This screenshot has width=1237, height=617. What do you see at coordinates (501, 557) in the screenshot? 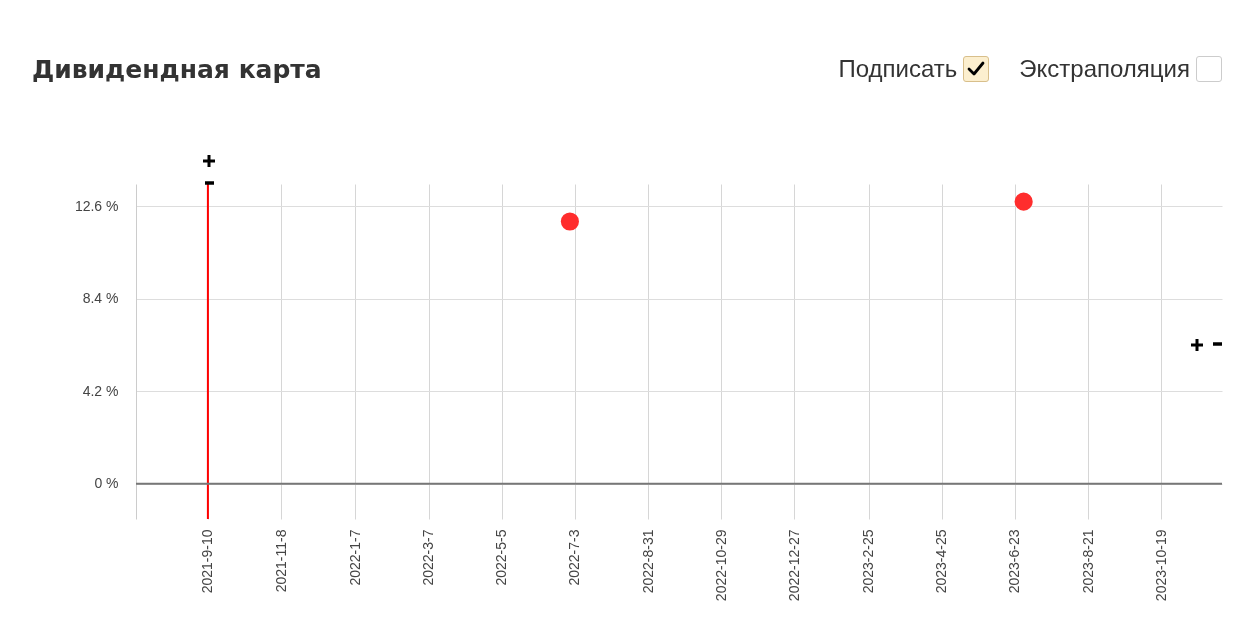
I see `x-tick-label: 2022-5-5` at bounding box center [501, 557].